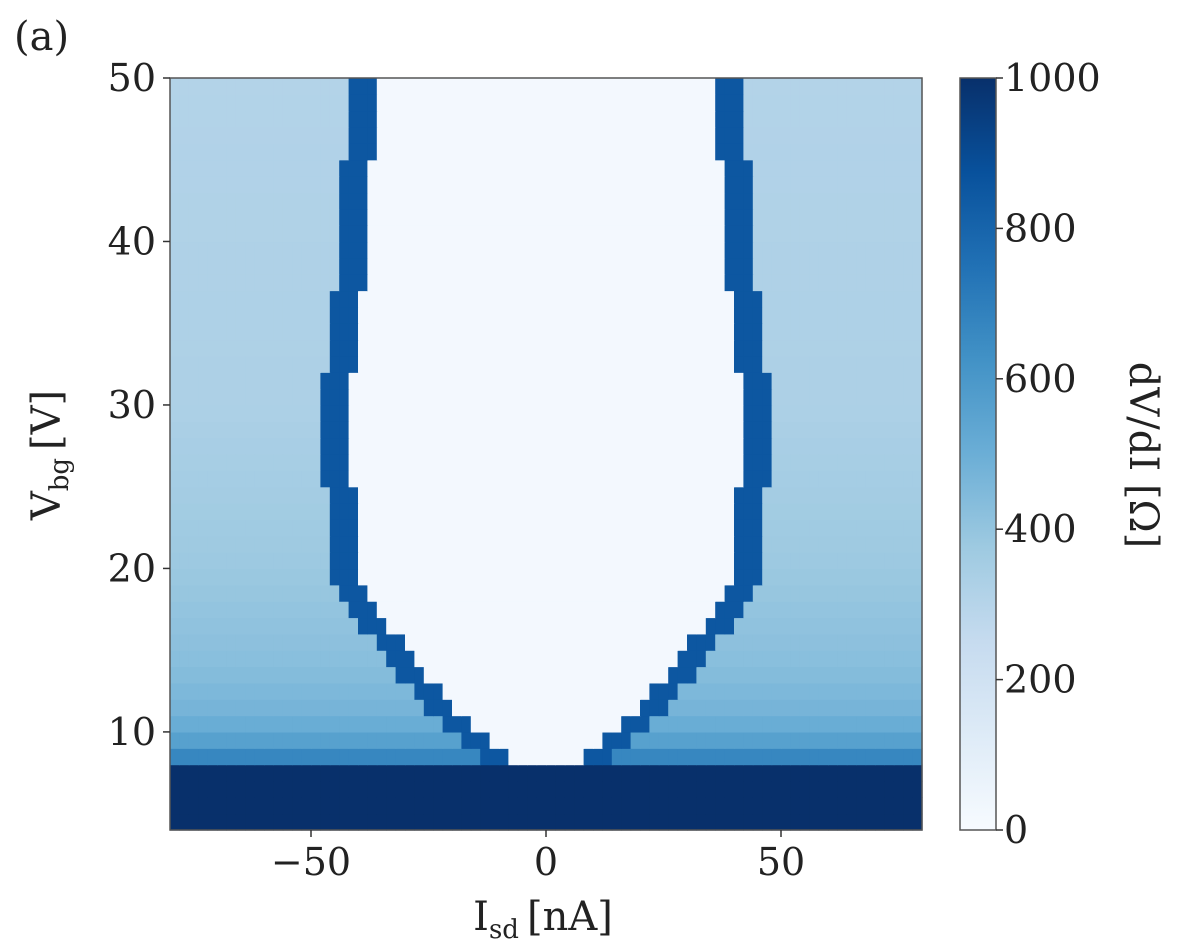 The image size is (1182, 947). Describe the element at coordinates (978, 454) in the screenshot. I see `colorbar` at that location.